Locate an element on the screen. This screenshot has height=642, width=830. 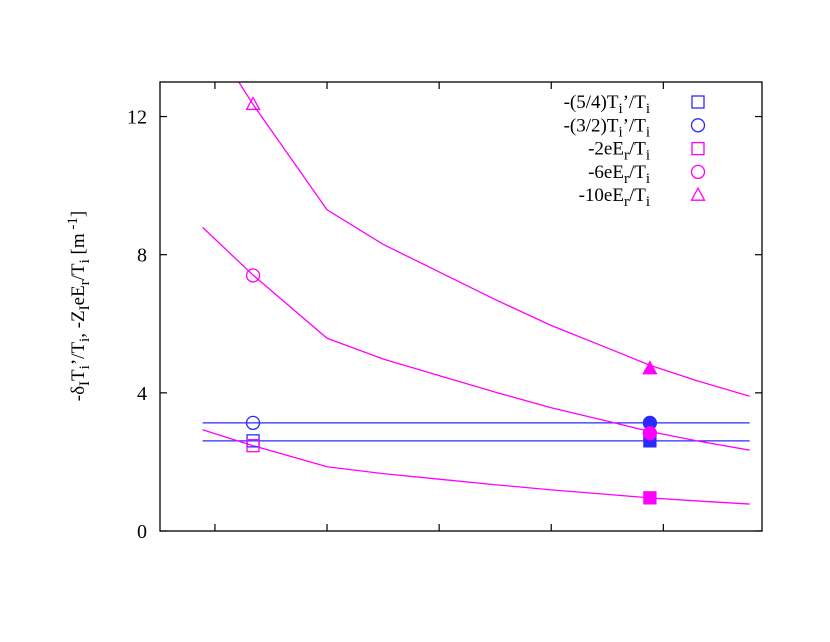
text-part: , -Z is located at coordinates (78, 323).